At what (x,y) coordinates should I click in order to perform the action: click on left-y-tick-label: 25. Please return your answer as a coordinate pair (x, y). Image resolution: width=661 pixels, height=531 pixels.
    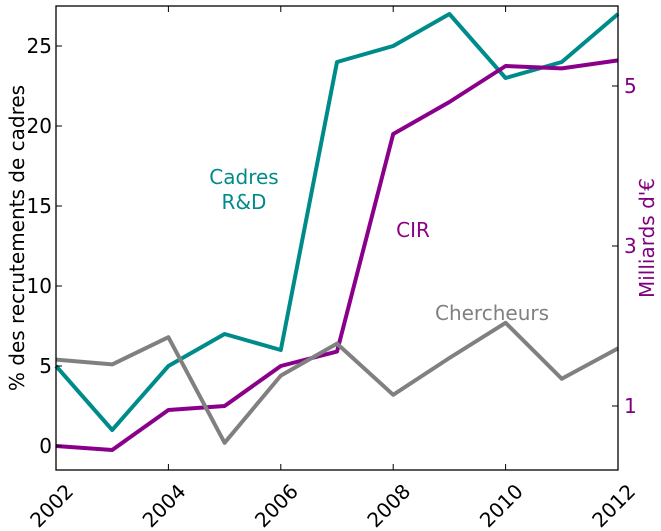
    Looking at the image, I should click on (39, 46).